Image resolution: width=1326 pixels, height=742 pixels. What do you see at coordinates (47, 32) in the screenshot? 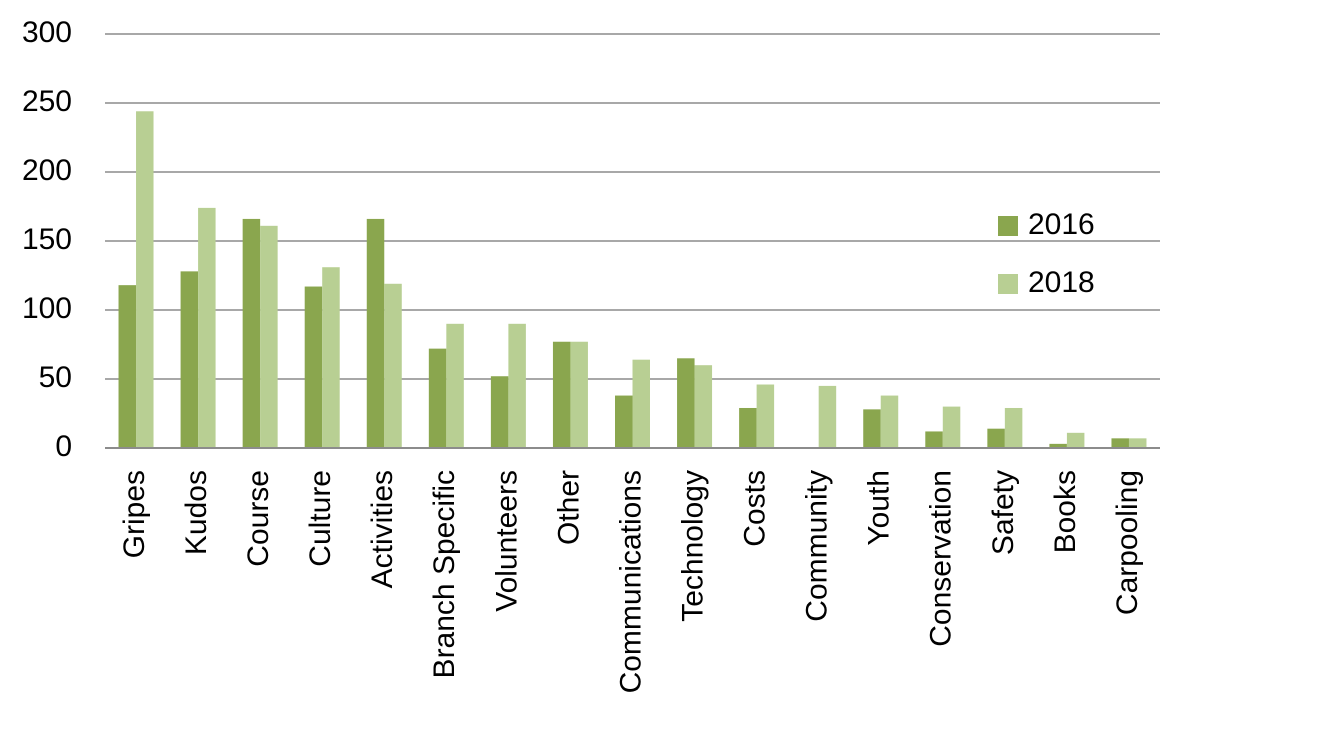
I see `y-tick-label: 300` at bounding box center [47, 32].